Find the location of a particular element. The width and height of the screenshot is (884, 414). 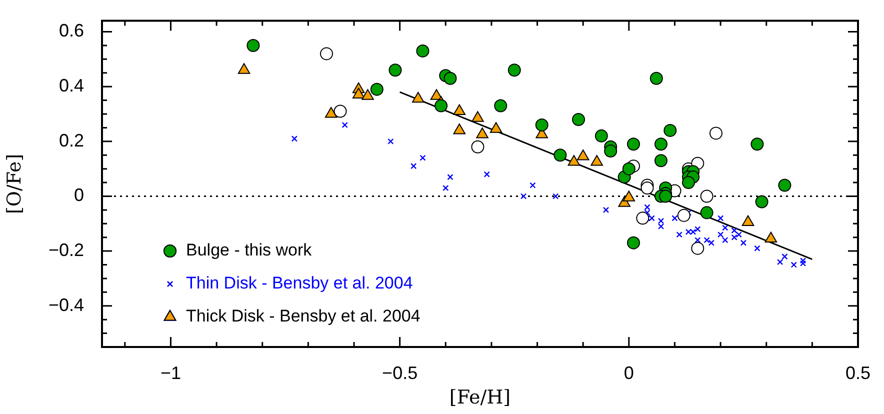

x-axis-title: [Fe/H] is located at coordinates (480, 397).